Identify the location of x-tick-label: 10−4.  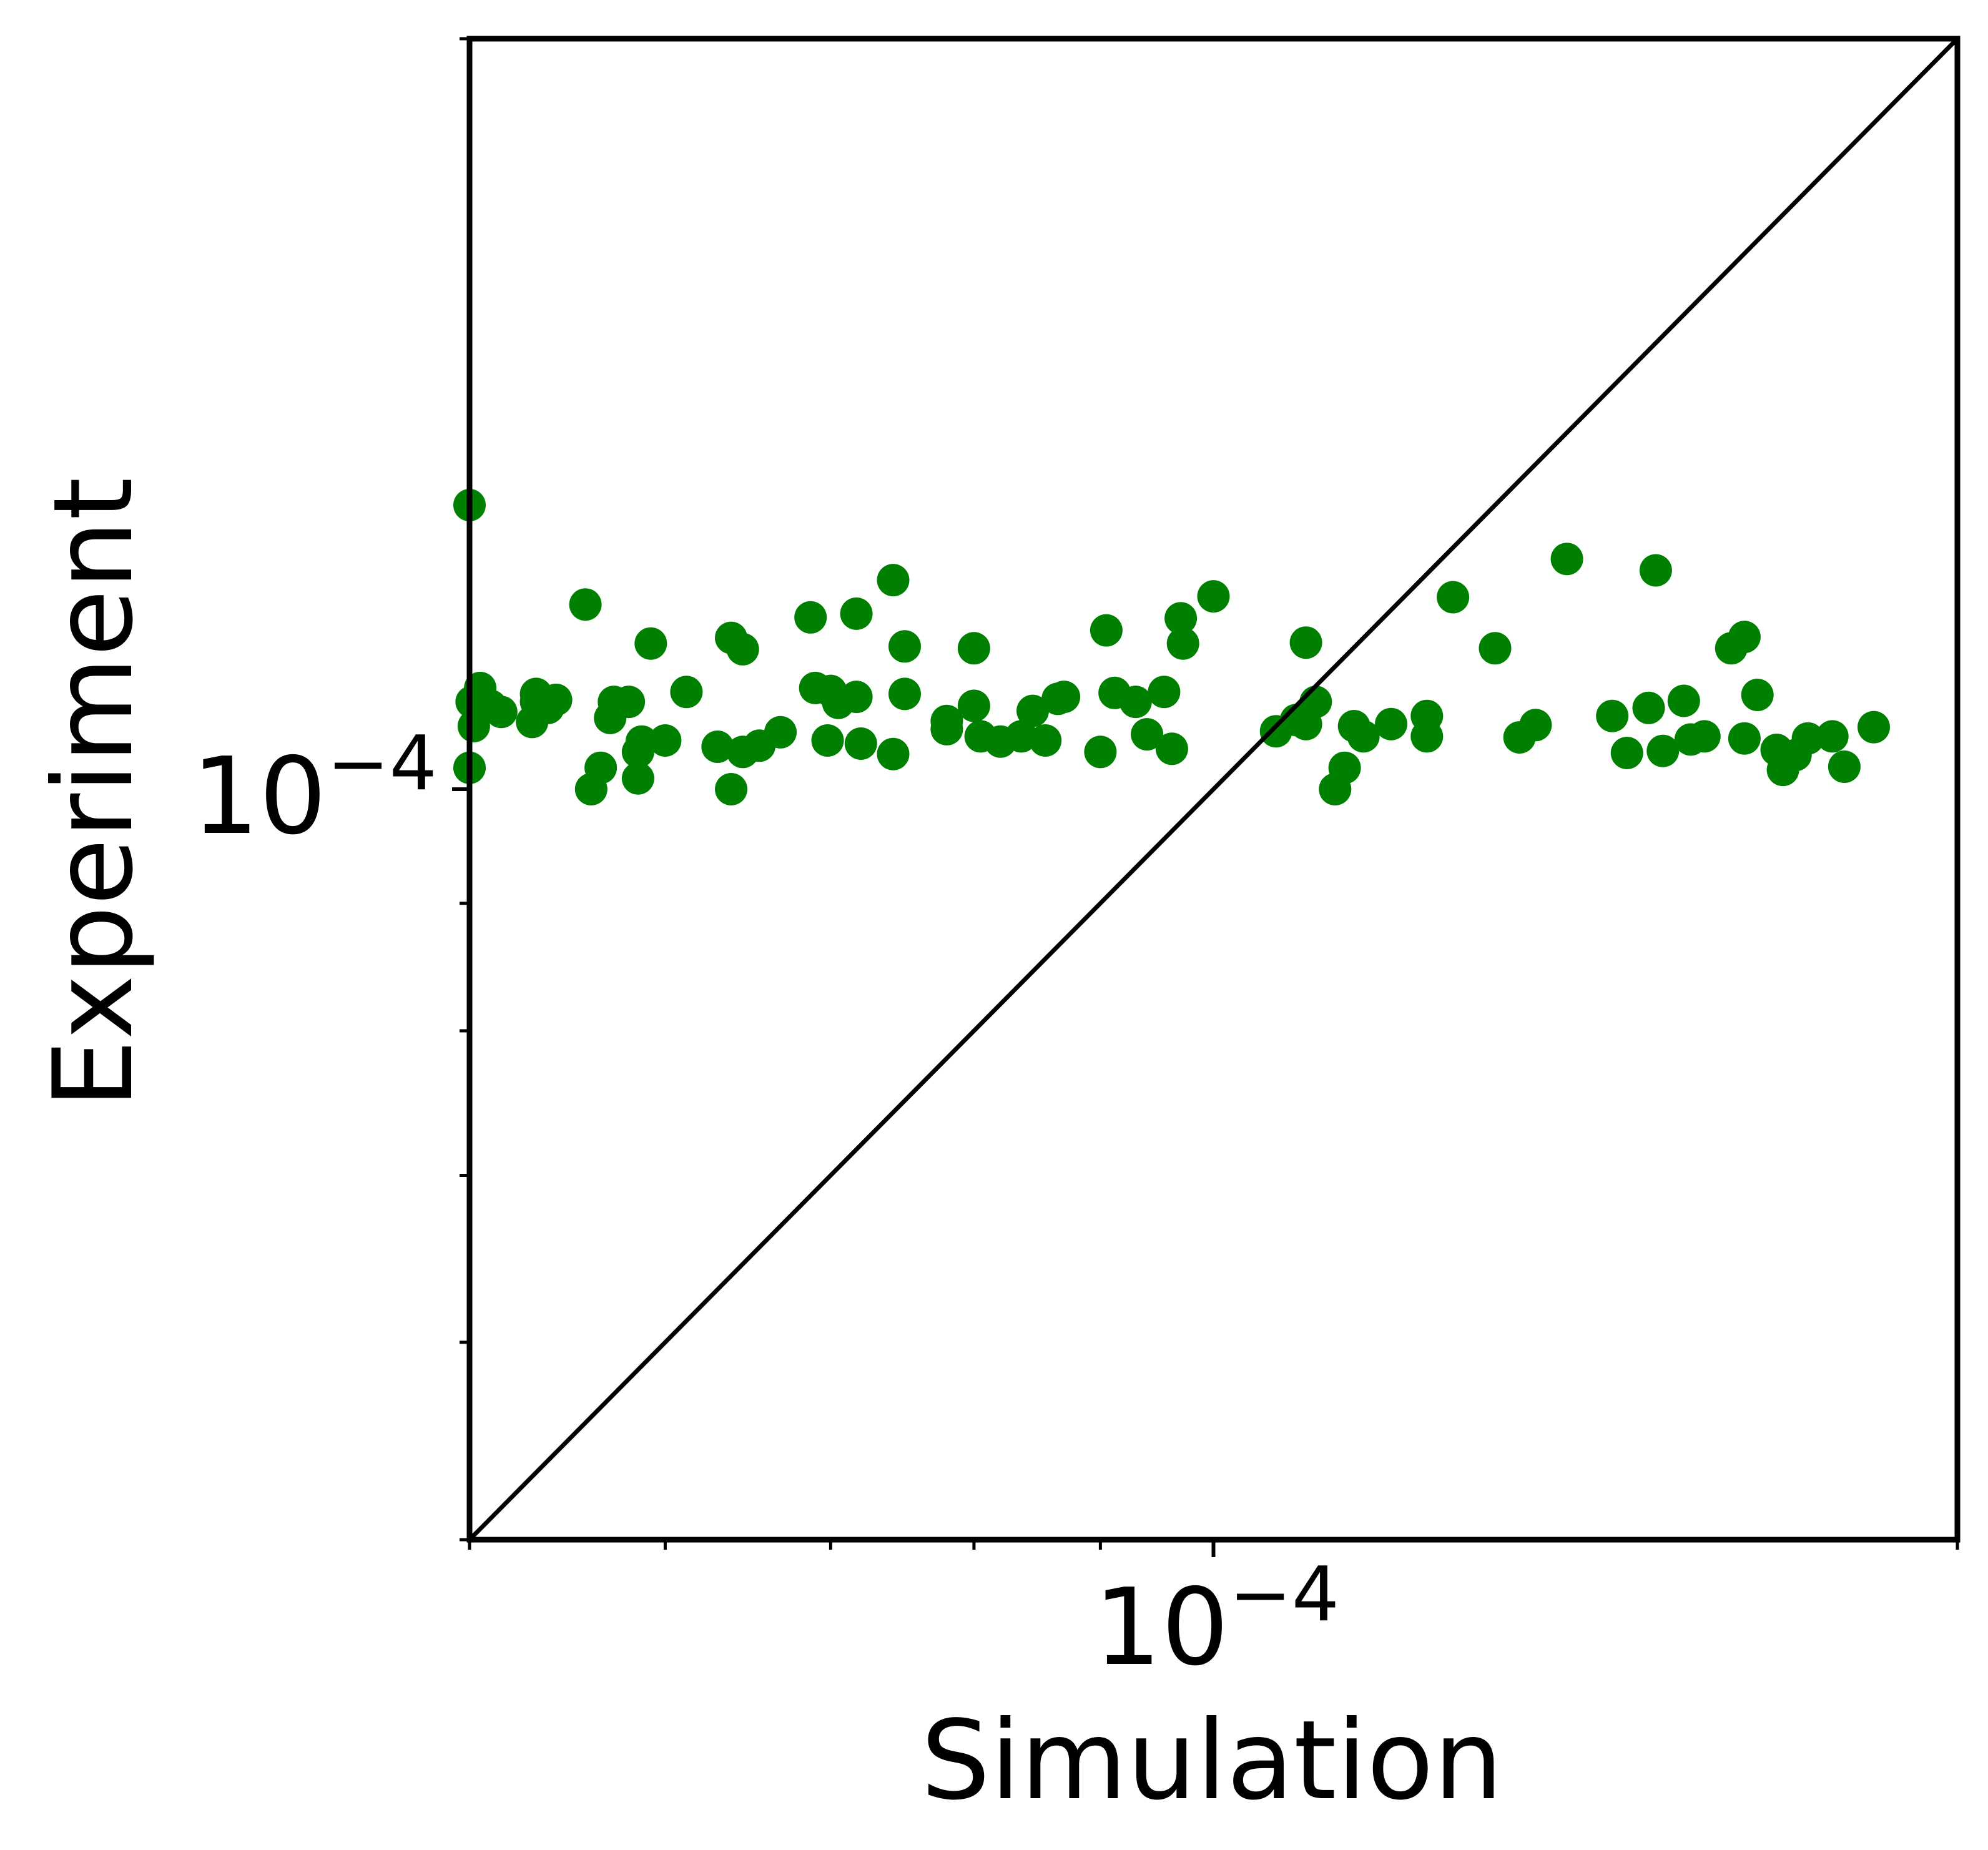
(1216, 1621).